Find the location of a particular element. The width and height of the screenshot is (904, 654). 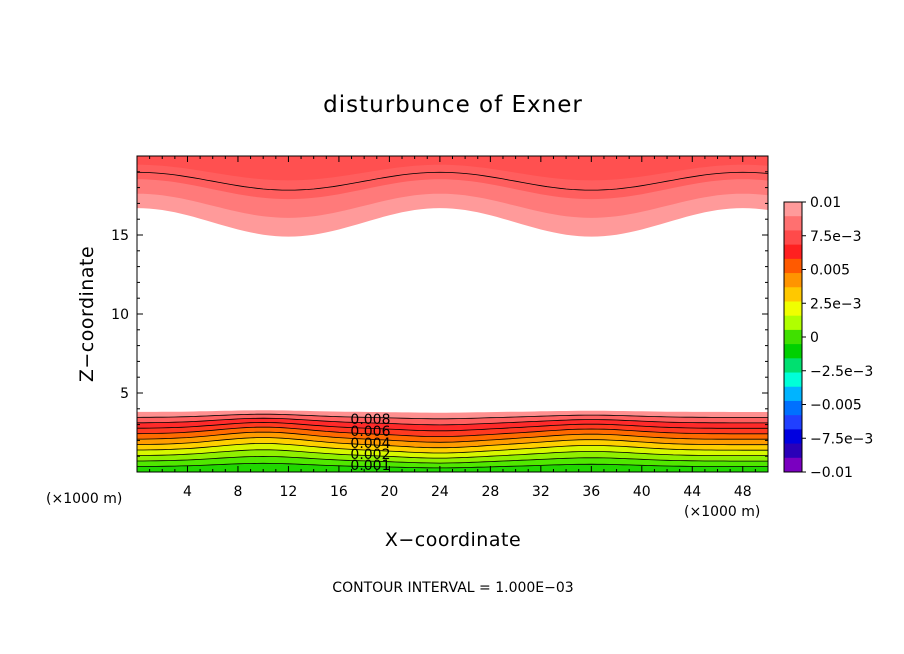

colorbar-tick-label: −2.5e−3 is located at coordinates (841, 372).